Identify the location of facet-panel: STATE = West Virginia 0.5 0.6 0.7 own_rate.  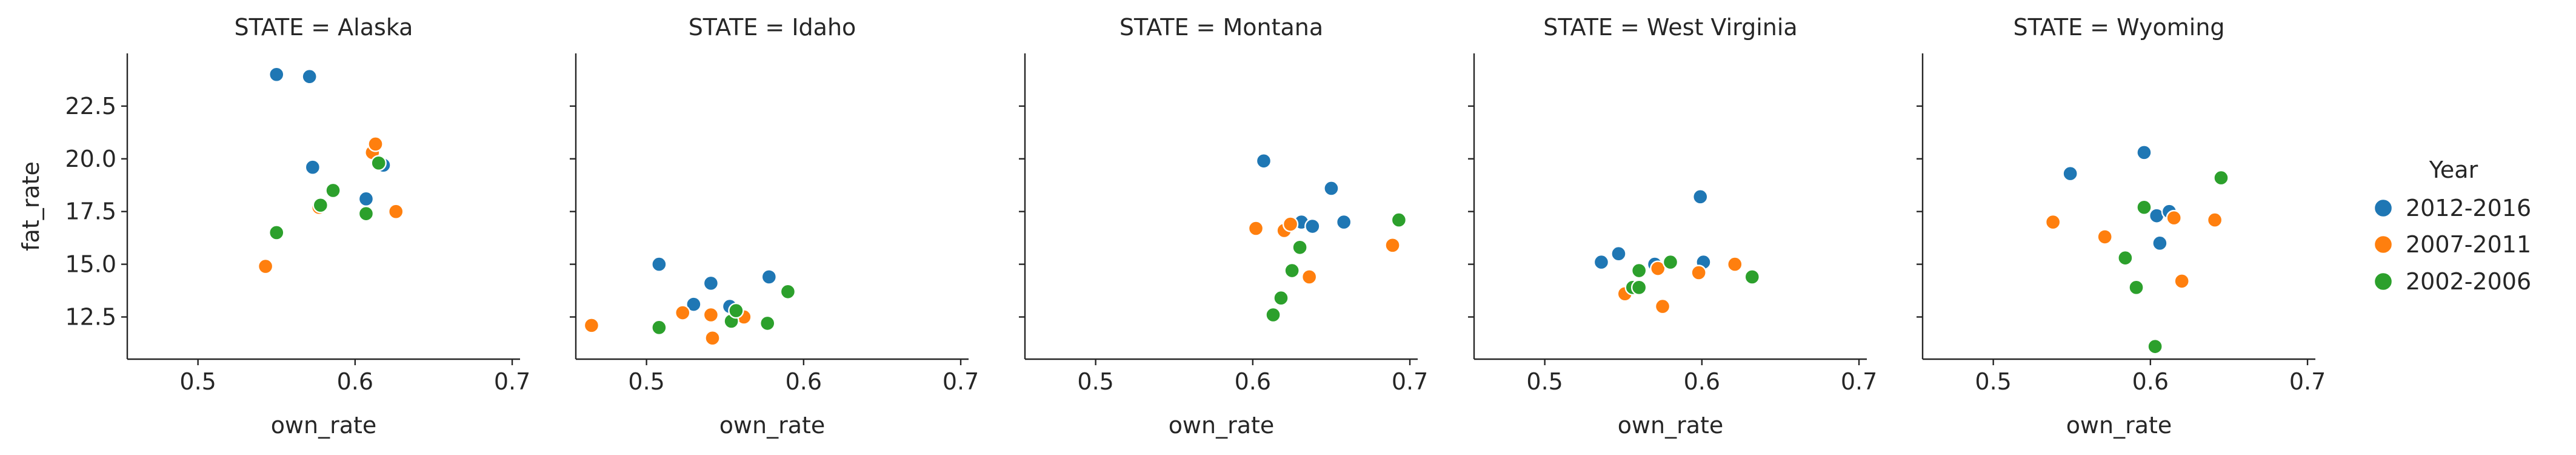
(1673, 226).